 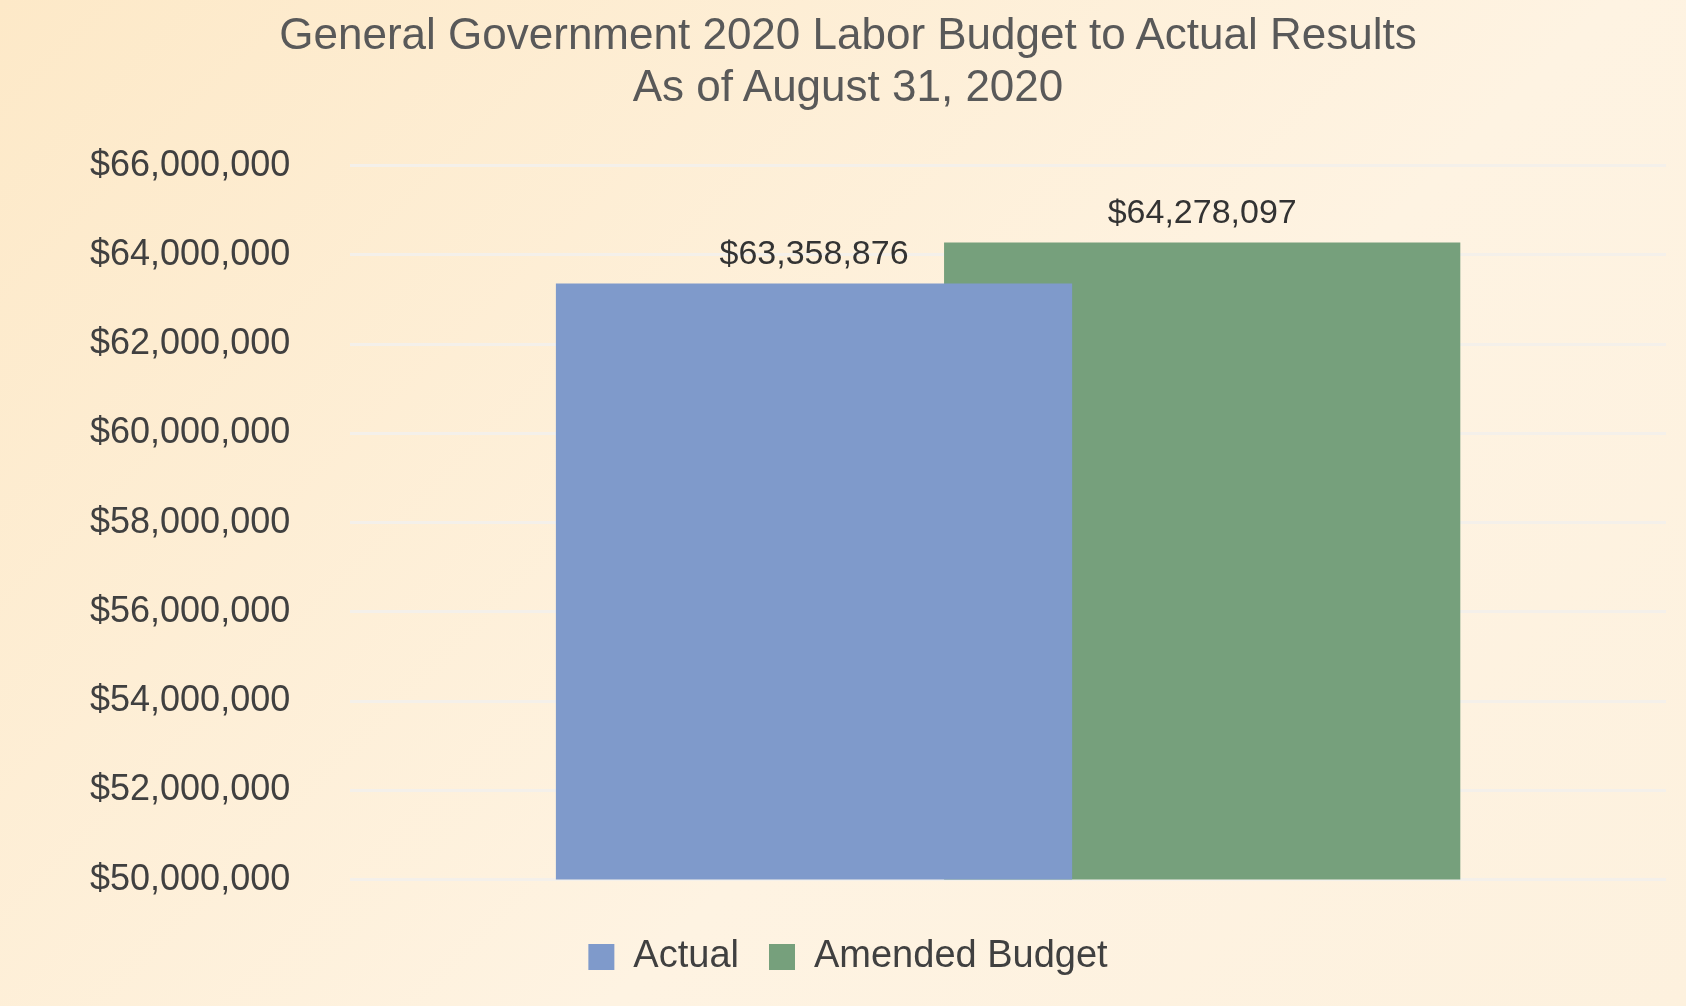 I want to click on y-tick-label: $50,000,000, so click(x=190, y=877).